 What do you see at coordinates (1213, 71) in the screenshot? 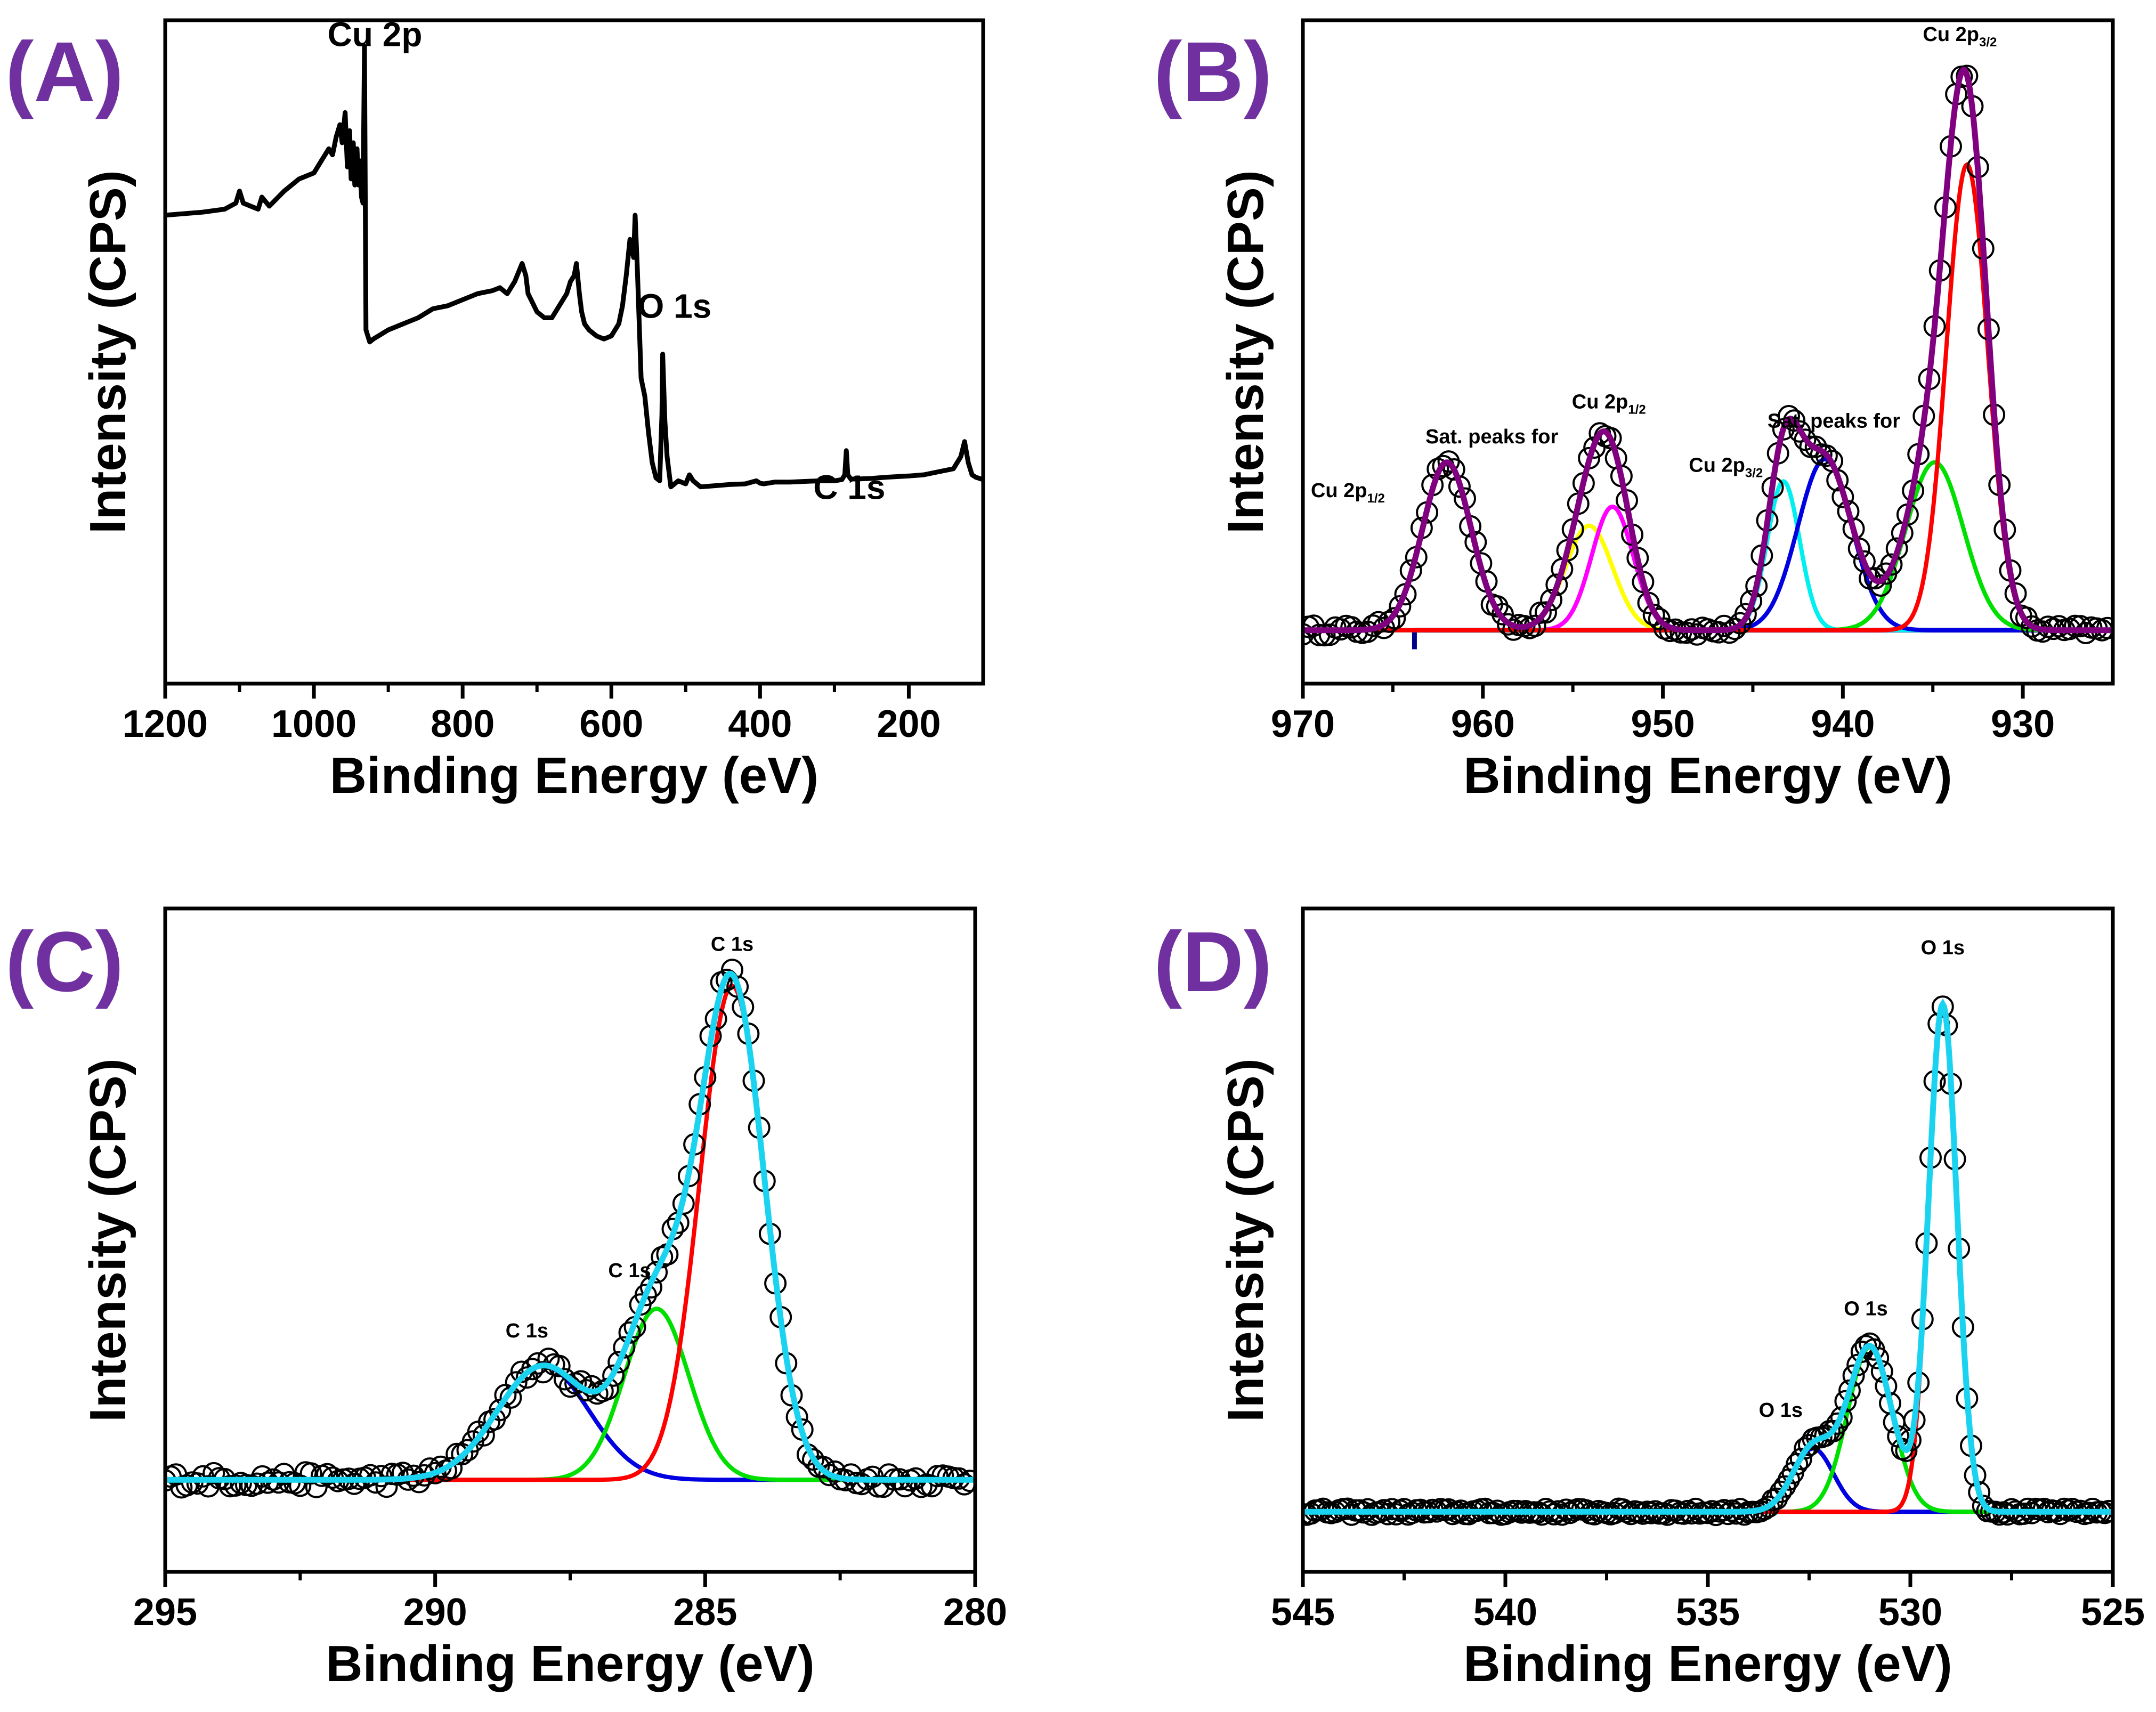
I see `panel-label-b: (B)` at bounding box center [1213, 71].